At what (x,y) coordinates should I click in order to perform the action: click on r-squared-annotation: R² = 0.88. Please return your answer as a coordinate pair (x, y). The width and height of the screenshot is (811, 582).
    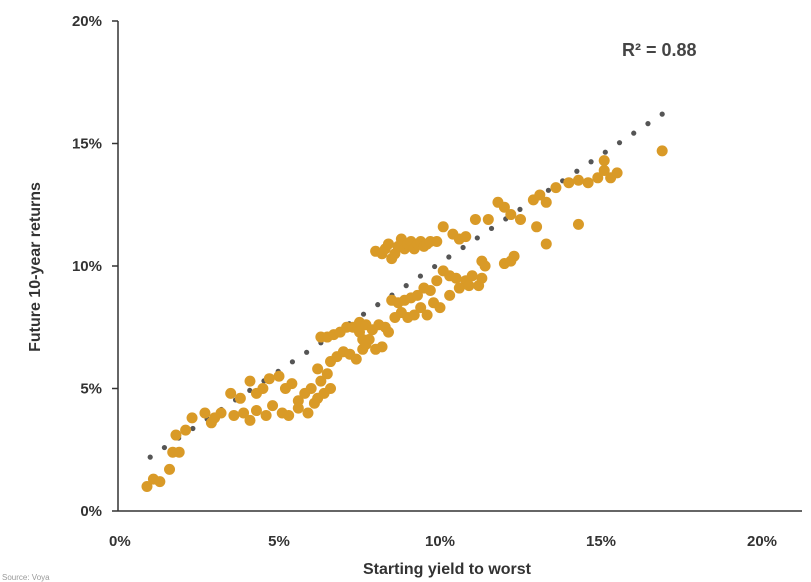
    Looking at the image, I should click on (659, 50).